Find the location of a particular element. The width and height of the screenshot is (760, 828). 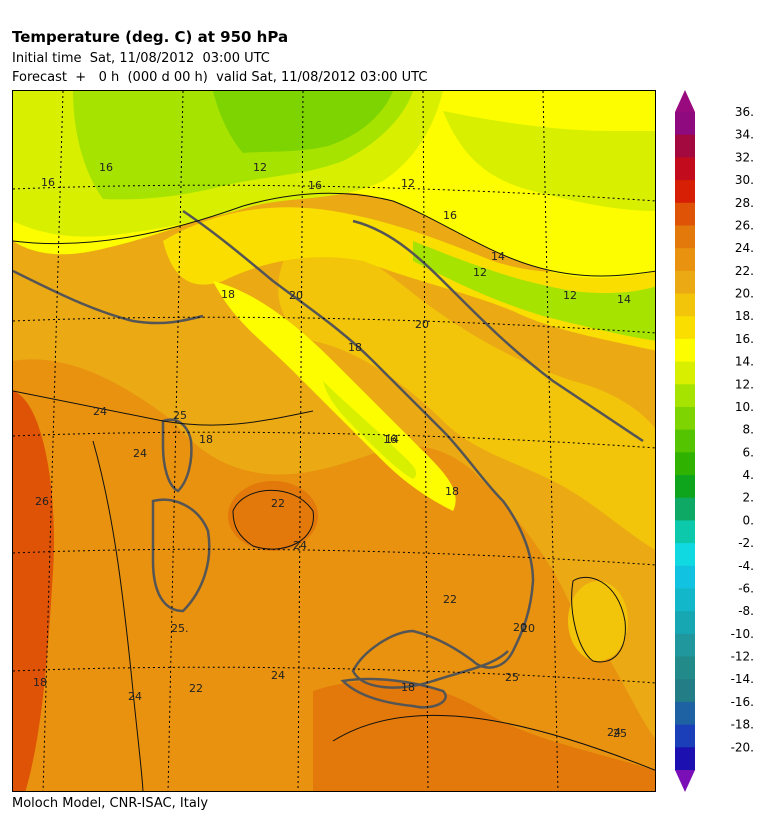

legend-top-arrow is located at coordinates (685, 101).